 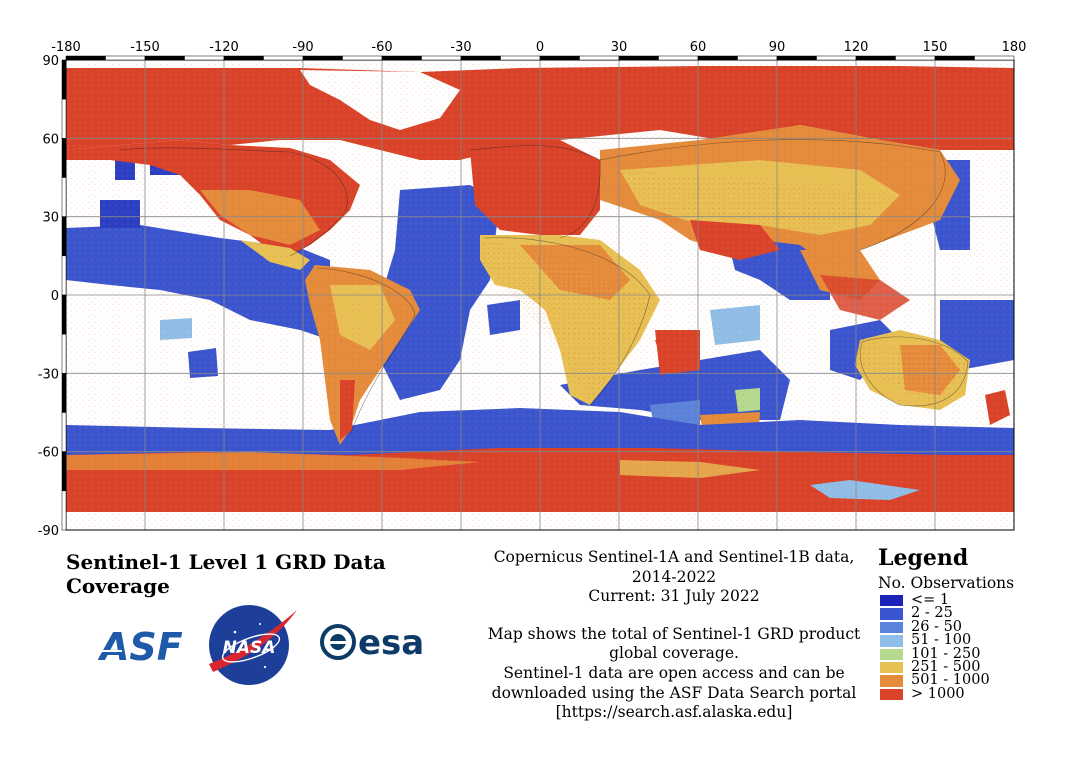 What do you see at coordinates (674, 712) in the screenshot?
I see `description-link: [https://search.asf.alaska.edu]` at bounding box center [674, 712].